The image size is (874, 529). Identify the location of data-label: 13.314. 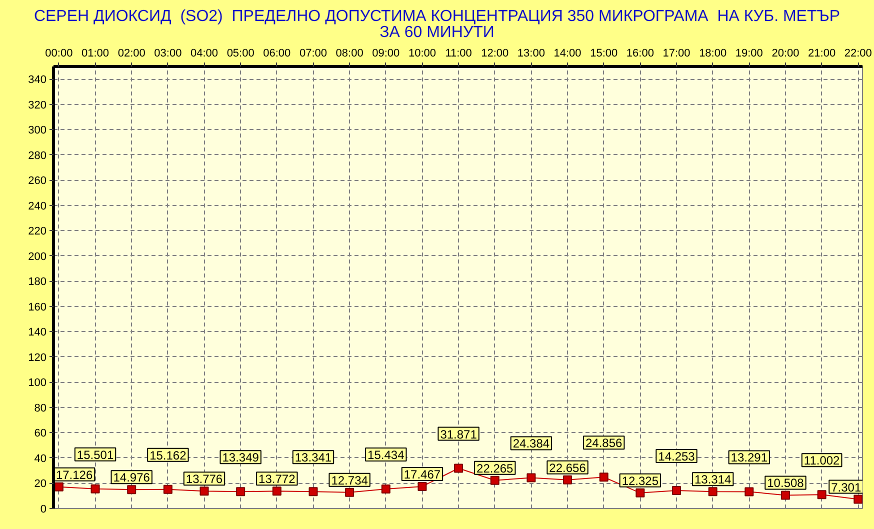
(713, 479).